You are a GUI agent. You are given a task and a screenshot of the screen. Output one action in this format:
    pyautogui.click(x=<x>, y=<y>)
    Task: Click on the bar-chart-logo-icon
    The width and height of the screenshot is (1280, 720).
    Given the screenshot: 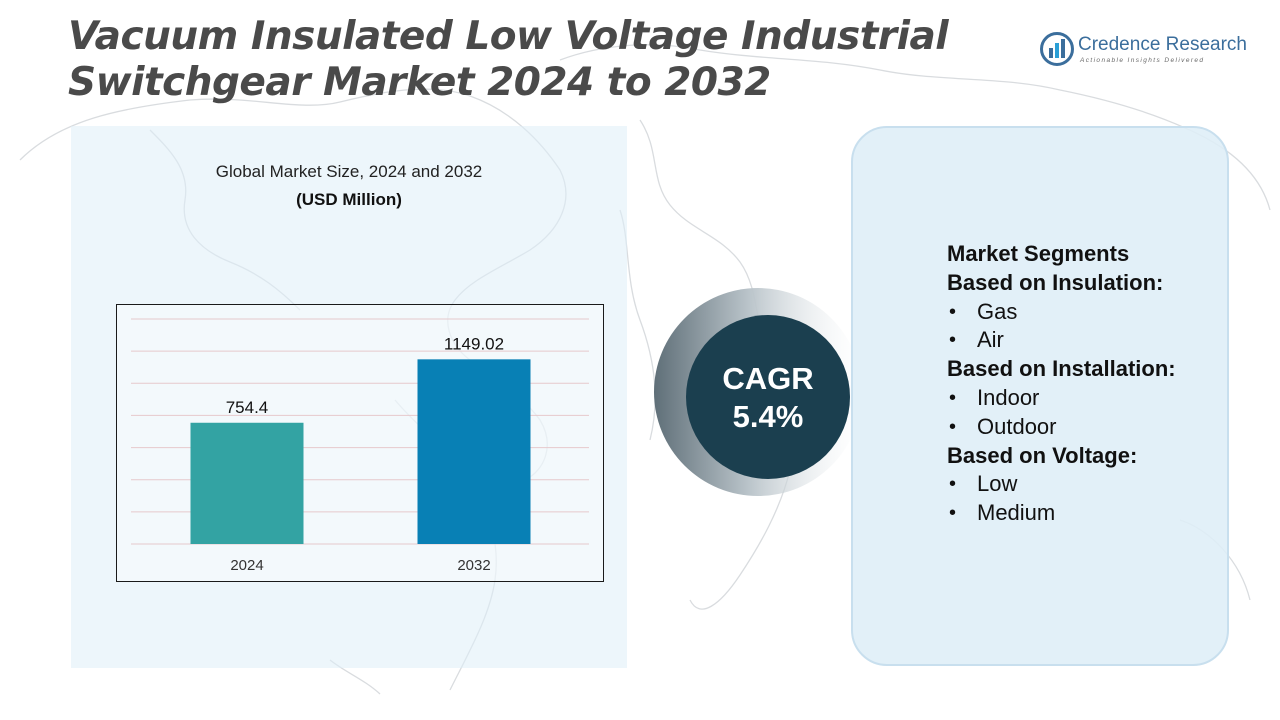 What is the action you would take?
    pyautogui.click(x=1057, y=49)
    